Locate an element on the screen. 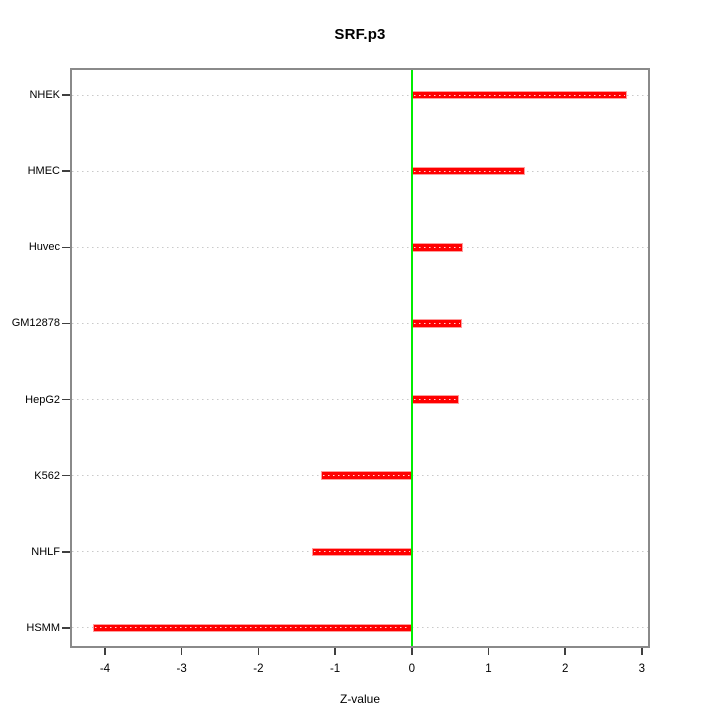  x-tick--1 is located at coordinates (335, 651).